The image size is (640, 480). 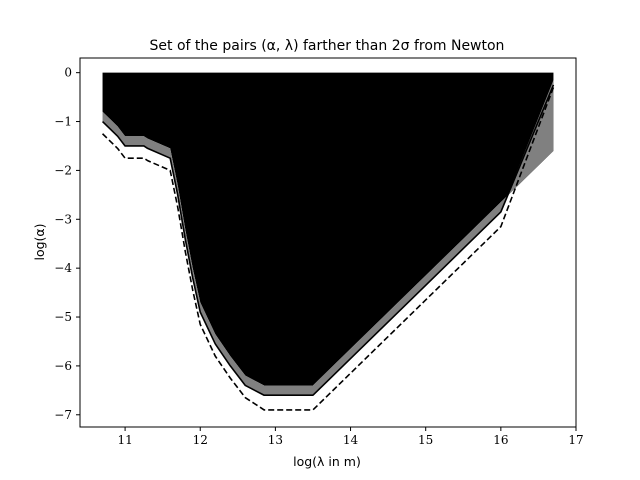 What do you see at coordinates (63, 122) in the screenshot?
I see `y-tick-label: −1` at bounding box center [63, 122].